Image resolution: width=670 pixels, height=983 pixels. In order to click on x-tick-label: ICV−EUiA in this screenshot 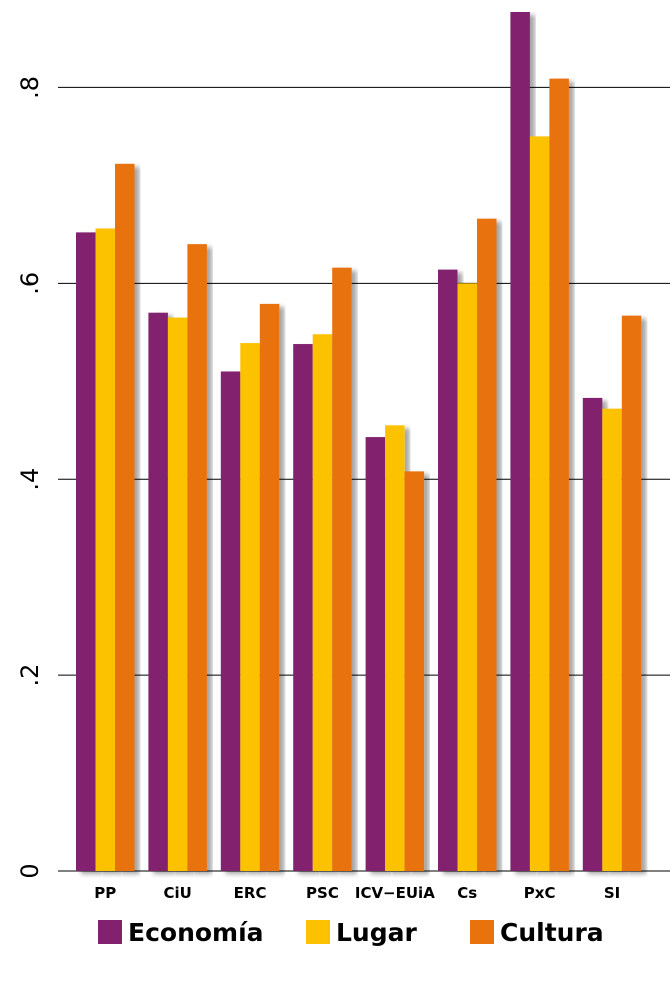, I will do `click(395, 893)`.